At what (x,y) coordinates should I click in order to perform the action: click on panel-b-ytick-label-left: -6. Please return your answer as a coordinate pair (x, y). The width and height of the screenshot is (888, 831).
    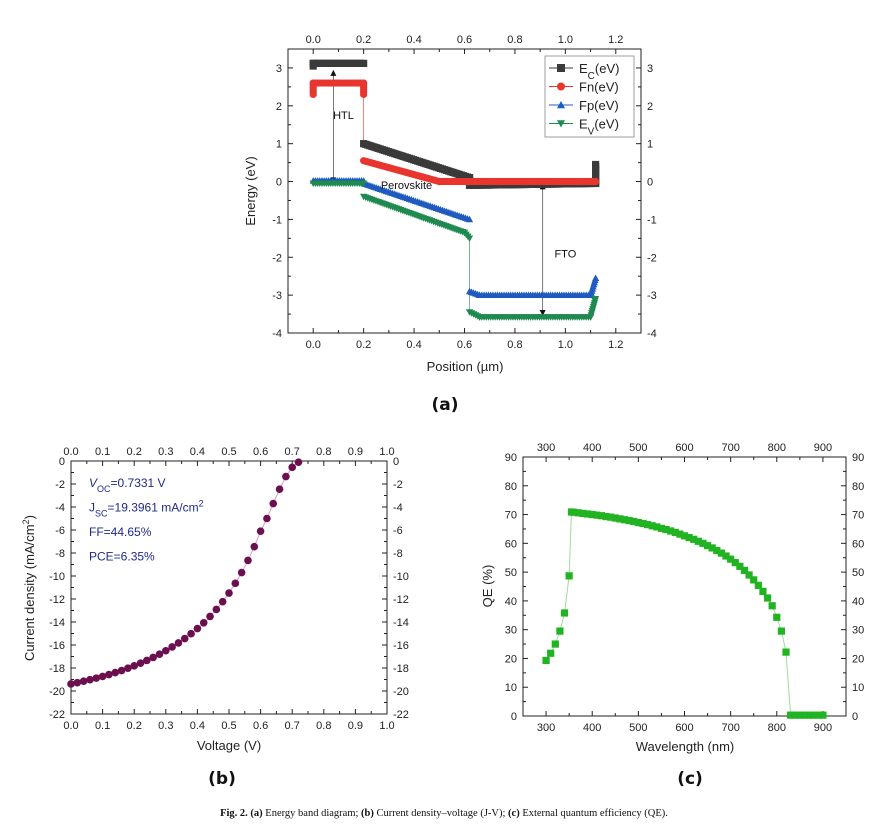
    Looking at the image, I should click on (60, 531).